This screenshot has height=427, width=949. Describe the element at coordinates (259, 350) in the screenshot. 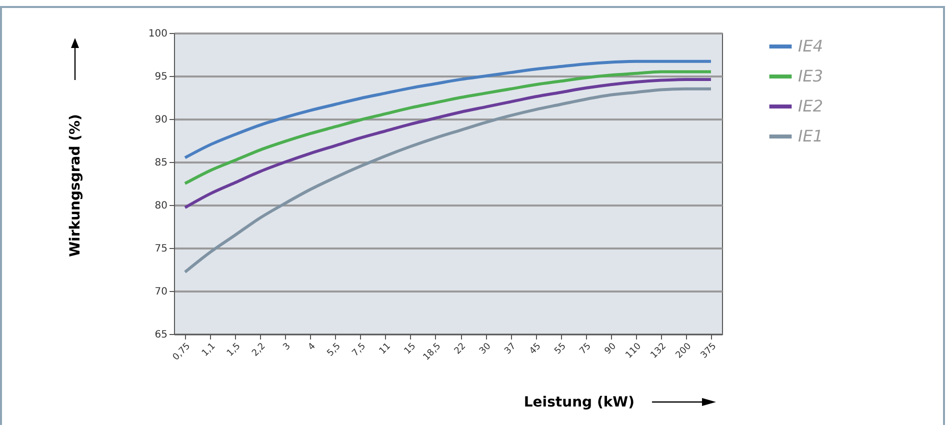

I see `x-tick-label: 2,2` at that location.